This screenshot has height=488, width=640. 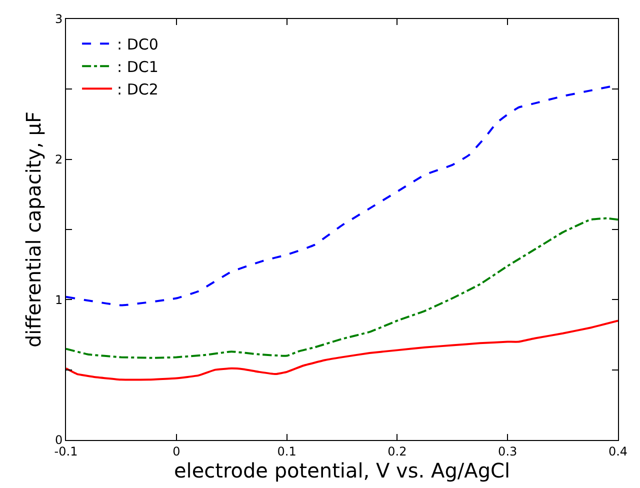 I want to click on x-axis-title: electrode potential, V vs. Ag/AgCl, so click(x=342, y=470).